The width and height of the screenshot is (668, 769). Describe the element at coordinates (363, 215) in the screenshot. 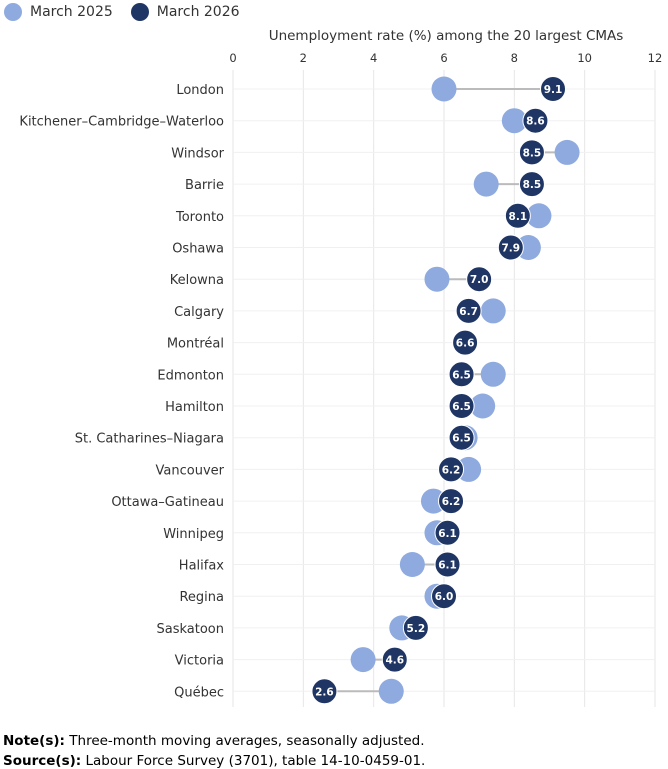

I see `chart-row: Toronto 8.1` at that location.